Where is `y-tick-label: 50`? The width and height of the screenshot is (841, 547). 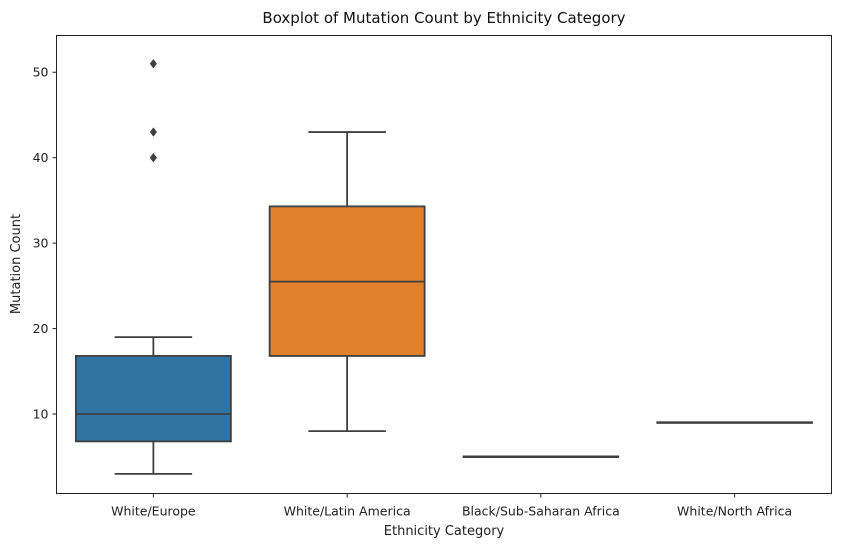
y-tick-label: 50 is located at coordinates (41, 72).